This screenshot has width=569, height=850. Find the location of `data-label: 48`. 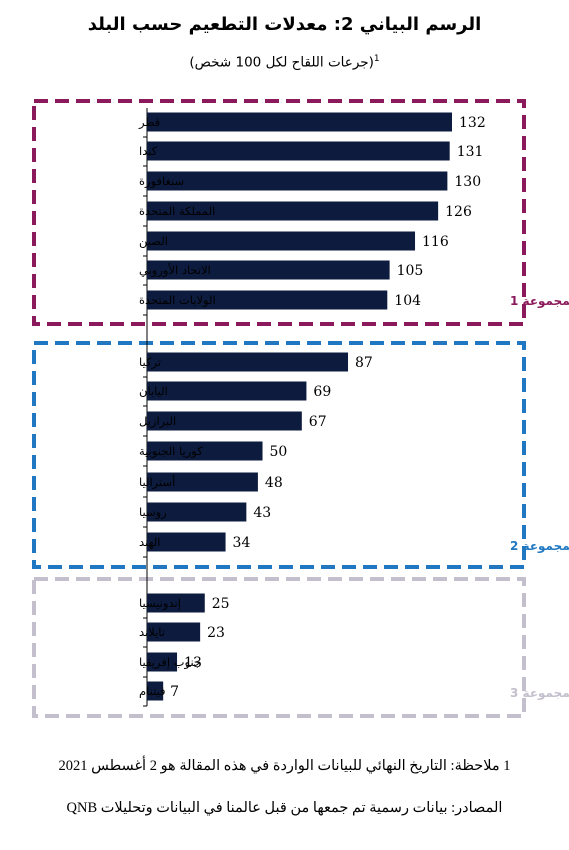

data-label: 48 is located at coordinates (274, 483).